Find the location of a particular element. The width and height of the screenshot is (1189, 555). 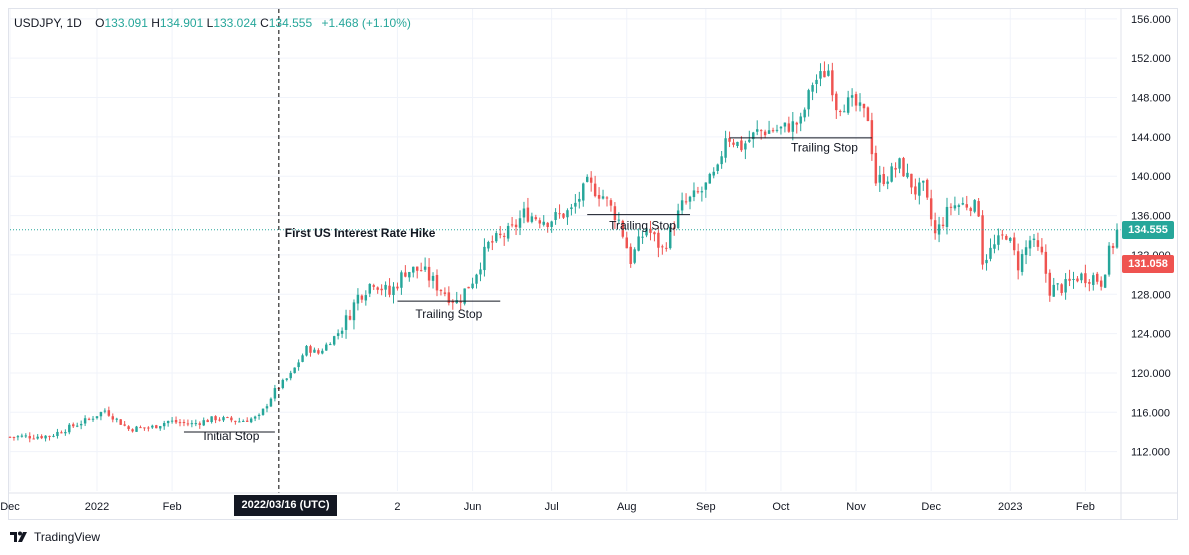

footer: TradingView is located at coordinates (55, 537).